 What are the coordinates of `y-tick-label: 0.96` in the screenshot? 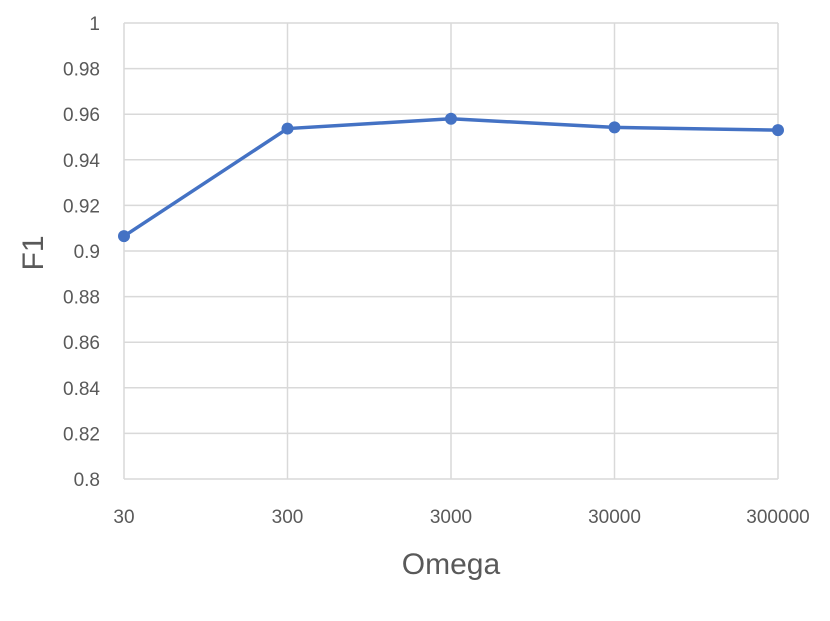 It's located at (81, 115).